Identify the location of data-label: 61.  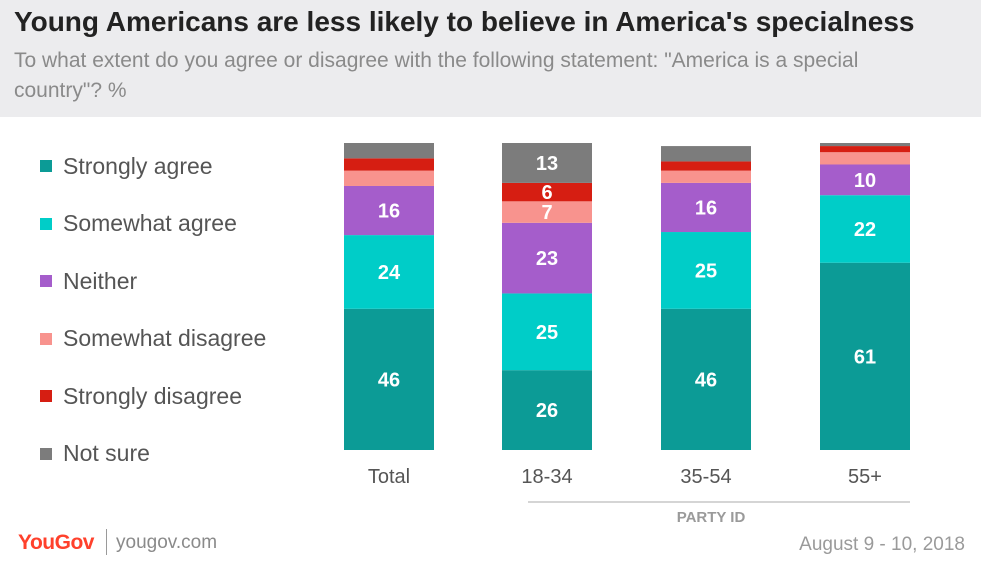
(865, 357).